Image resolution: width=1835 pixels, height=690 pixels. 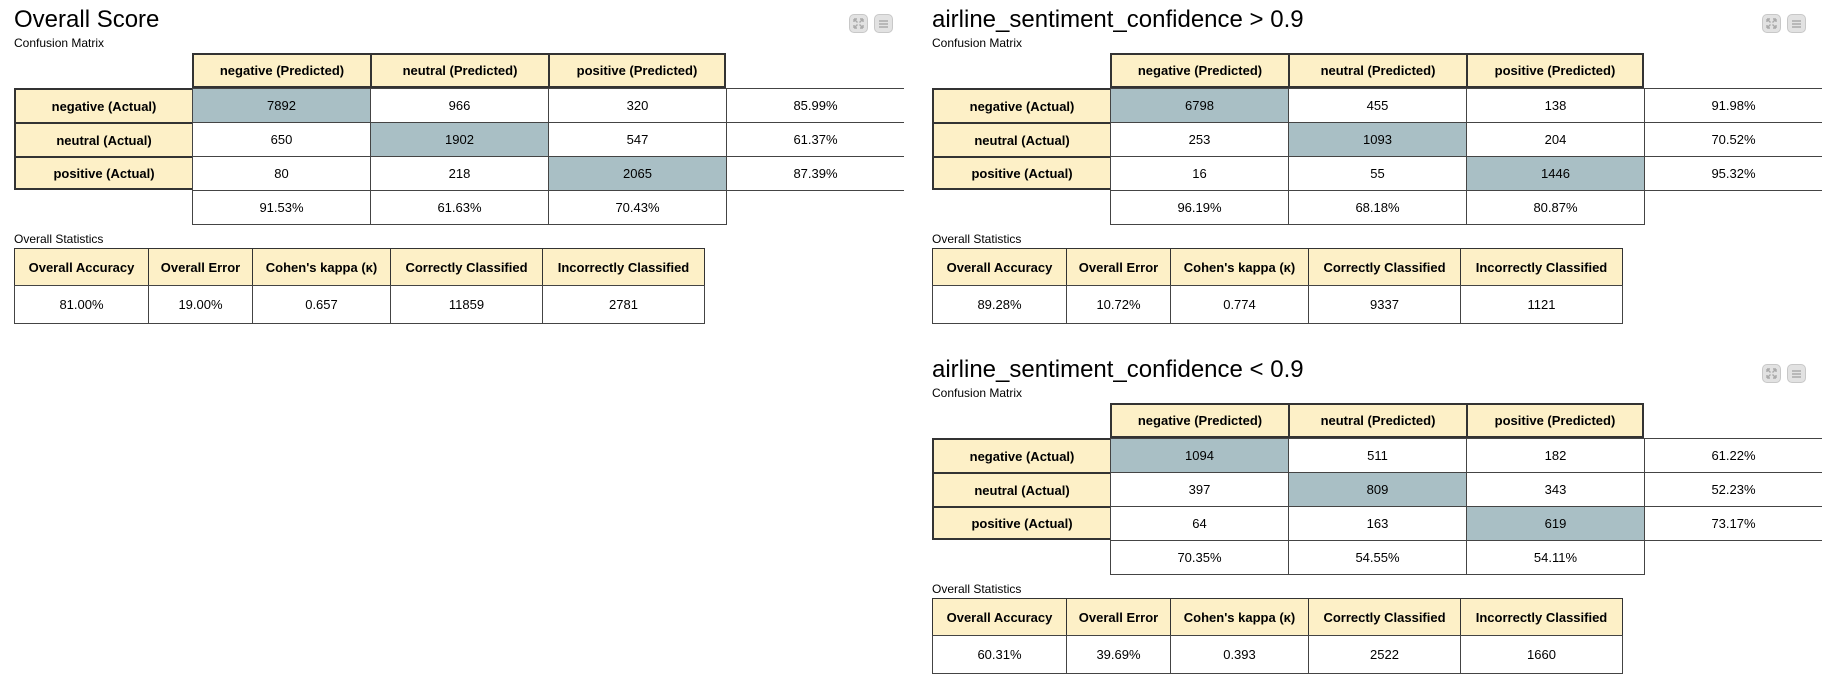 I want to click on matrix-cell: 1094, so click(x=1199, y=455).